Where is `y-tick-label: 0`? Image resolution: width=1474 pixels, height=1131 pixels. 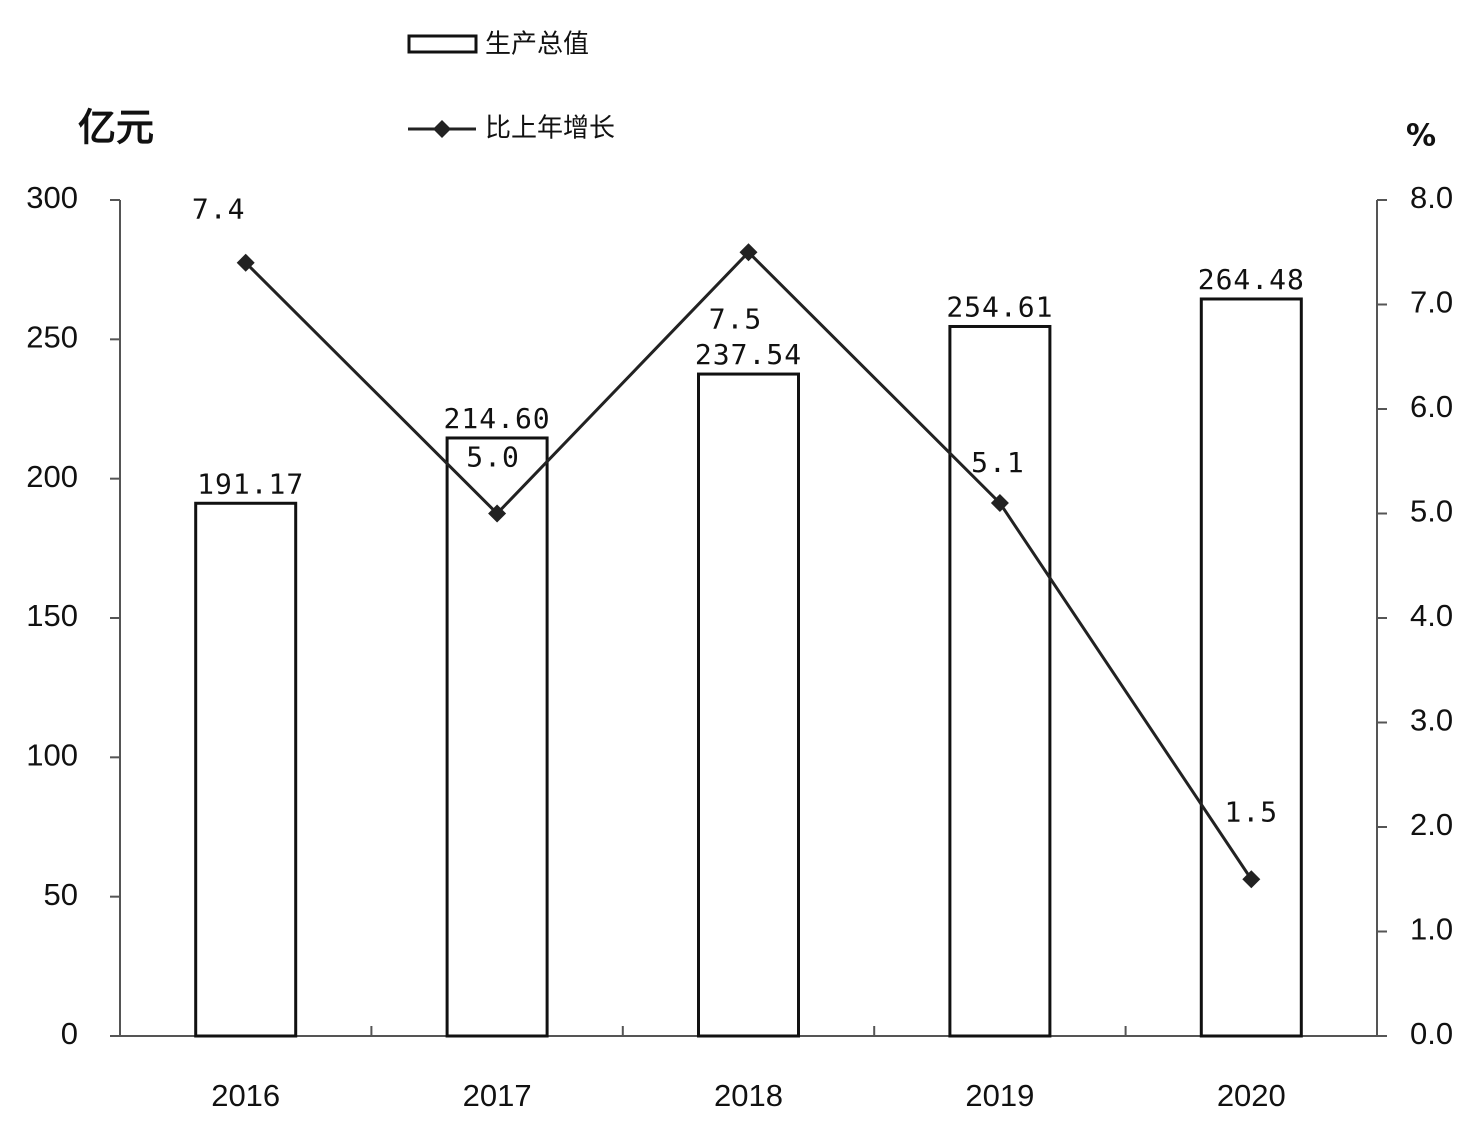
y-tick-label: 0 is located at coordinates (69, 1033).